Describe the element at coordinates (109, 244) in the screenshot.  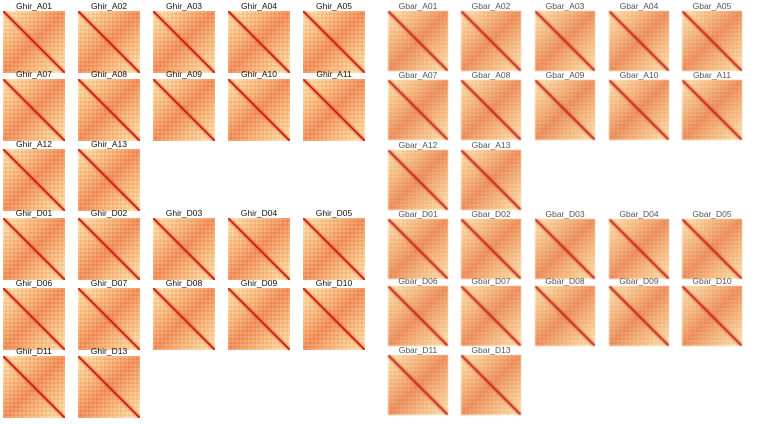
I see `heatmap-panel: Ghir_D02` at that location.